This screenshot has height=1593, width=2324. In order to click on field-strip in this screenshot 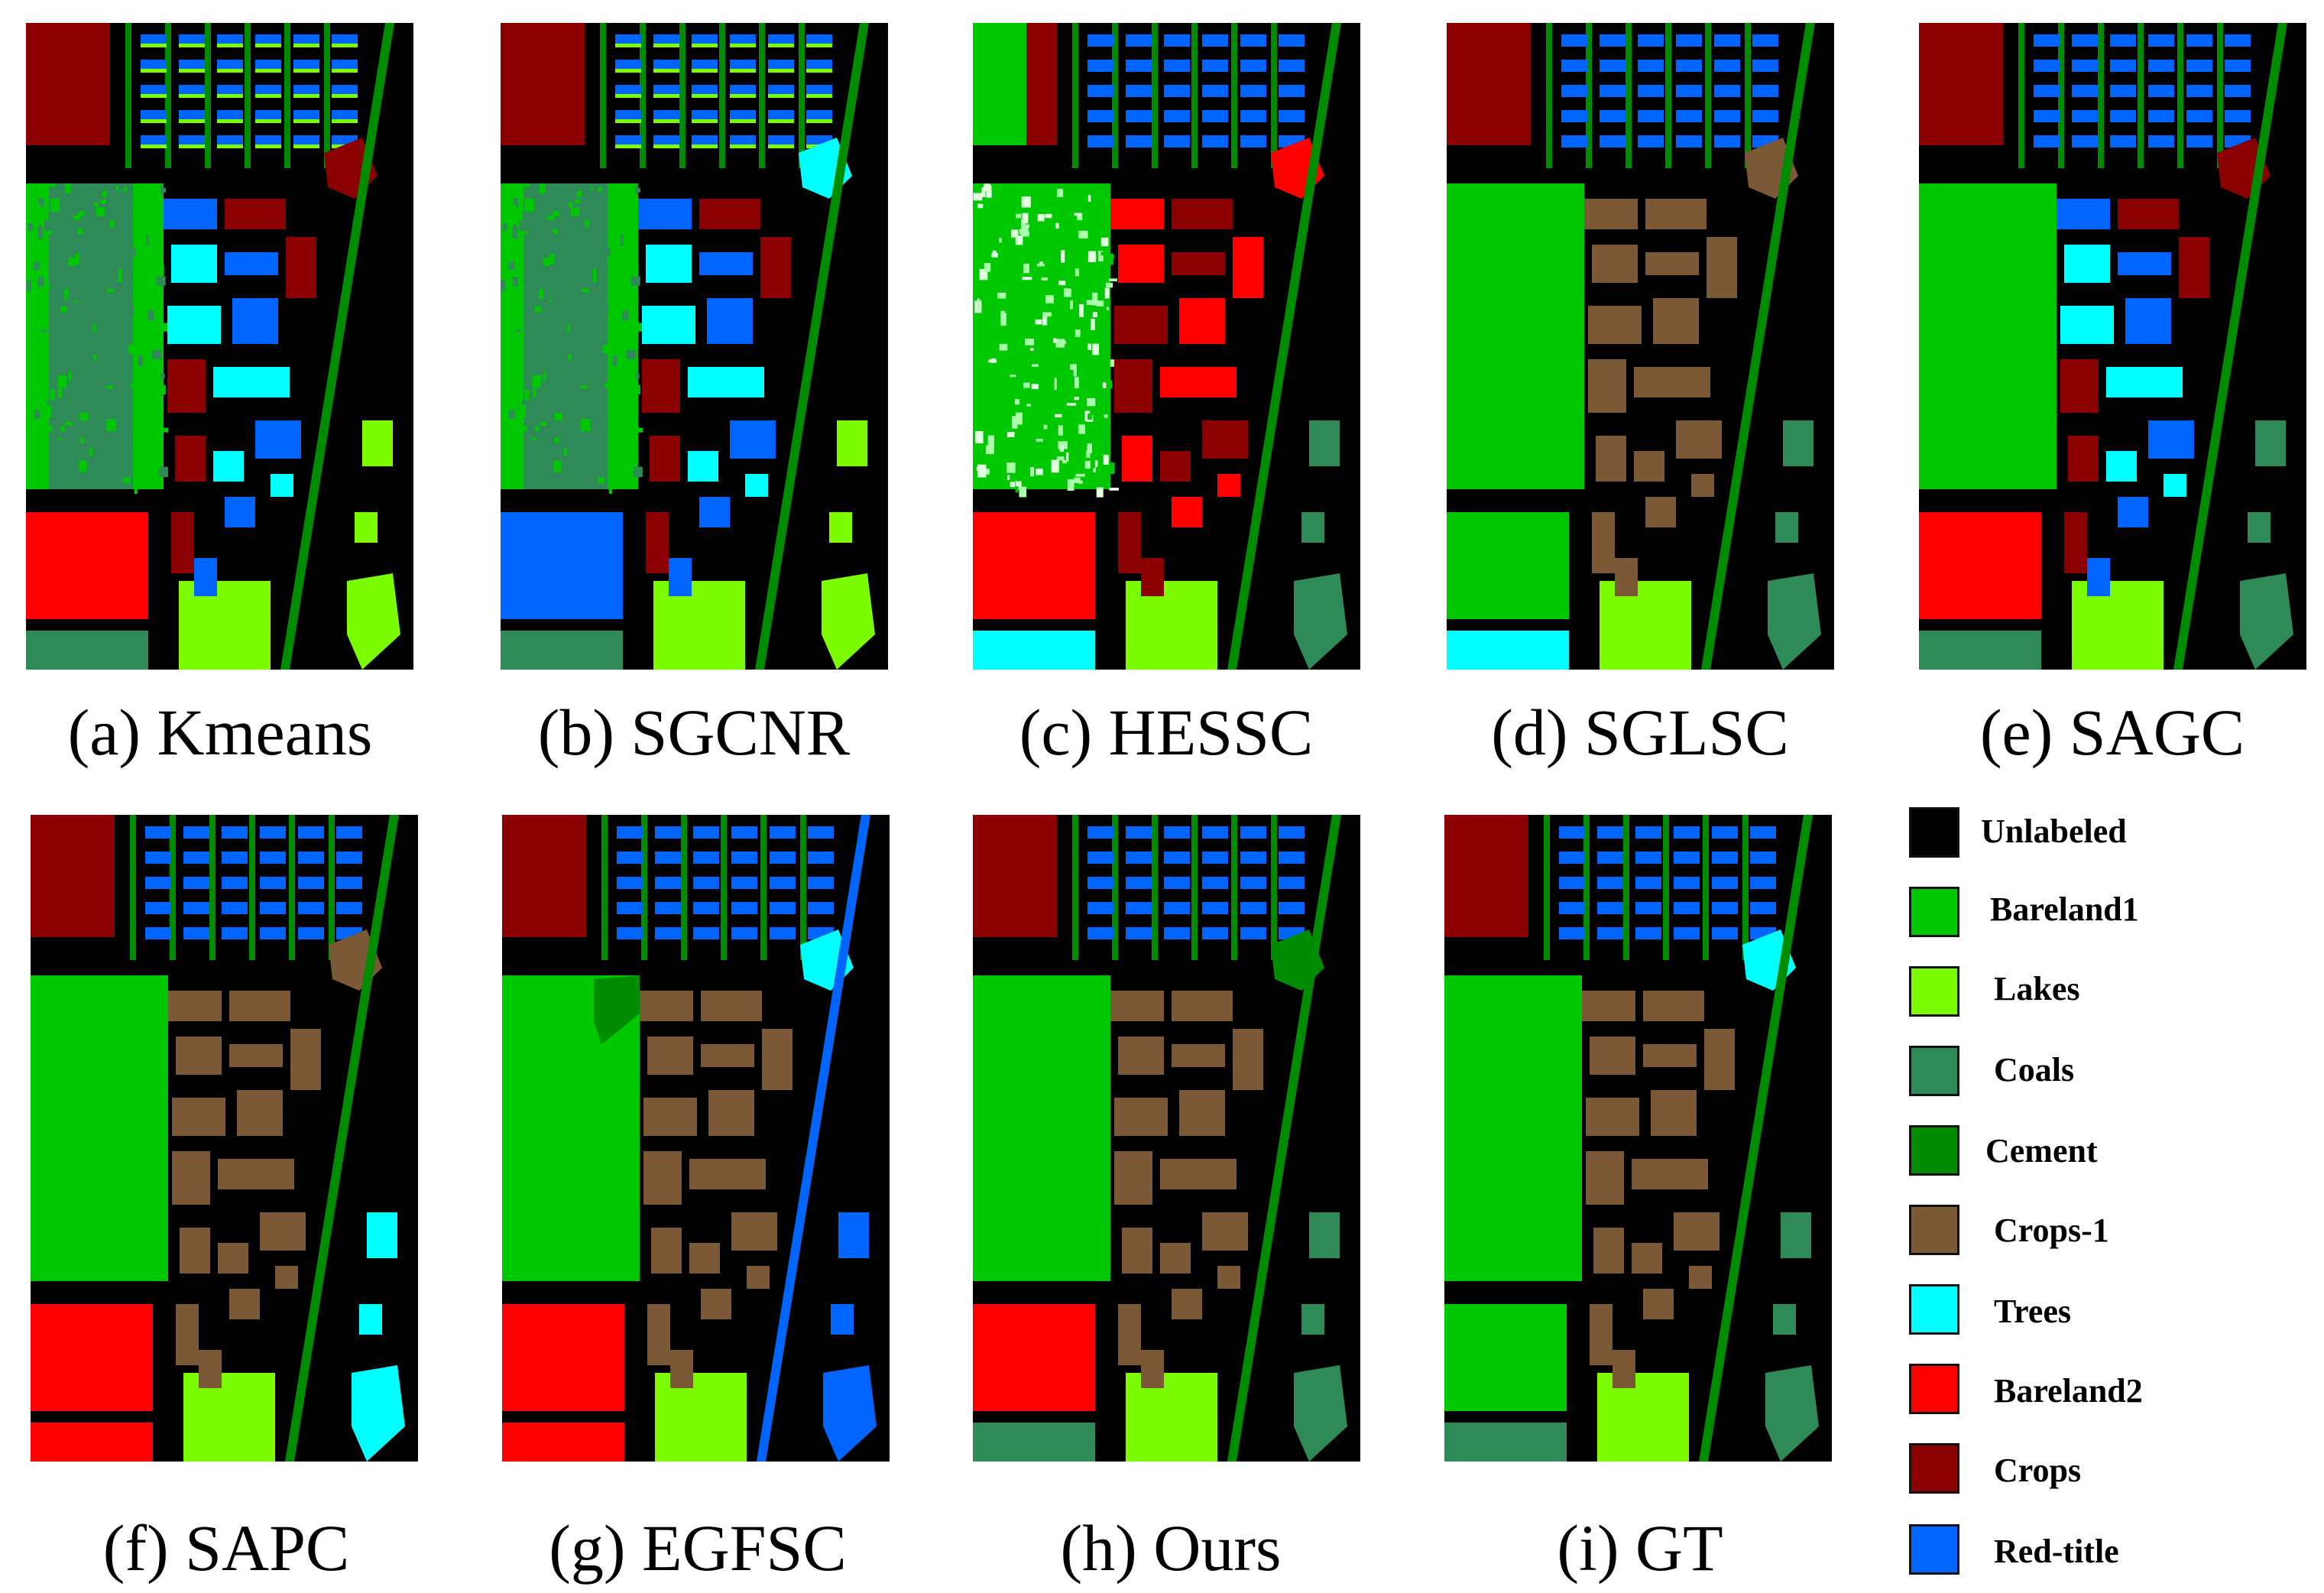, I will do `click(37, 336)`.